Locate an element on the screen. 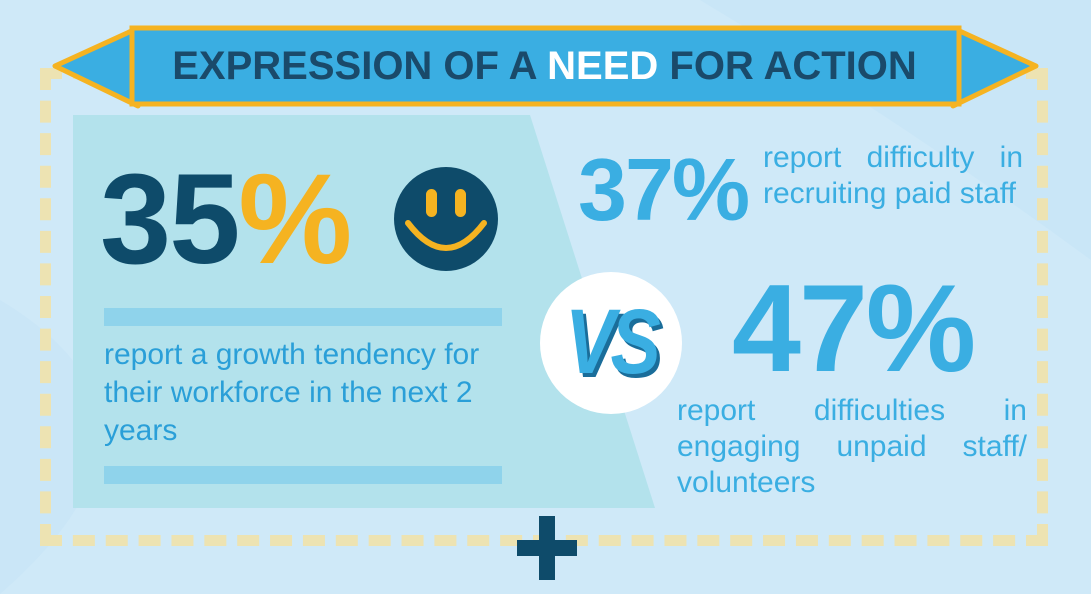 This screenshot has width=1091, height=594. title-highlight: NEED is located at coordinates (603, 66).